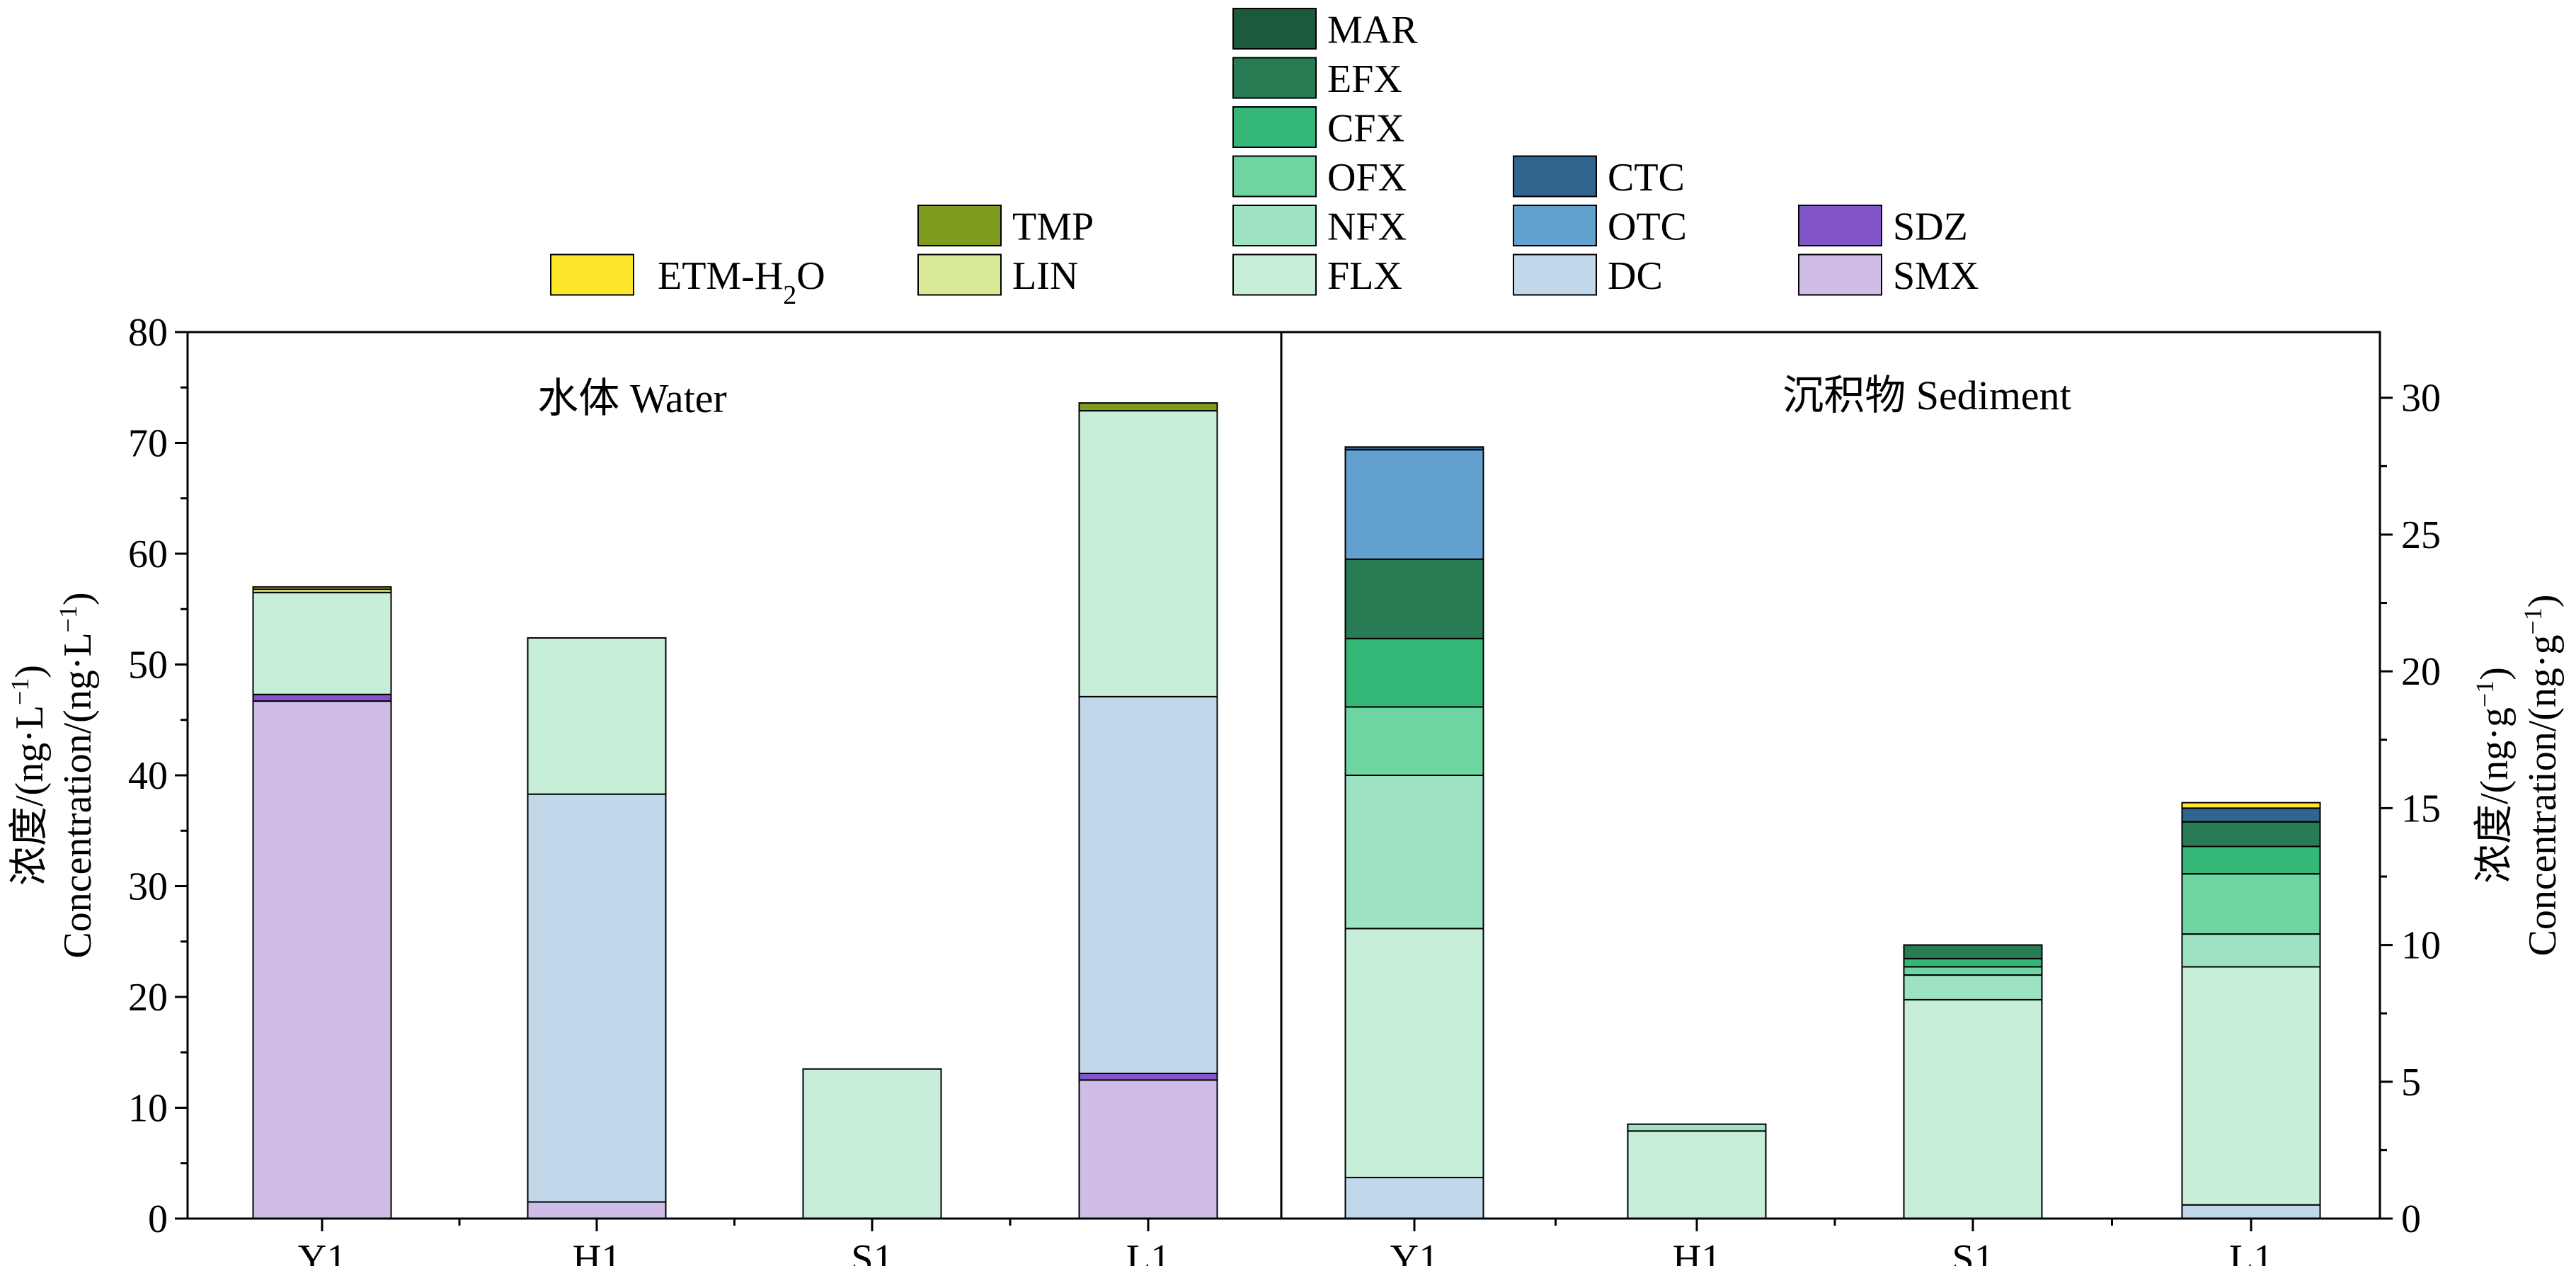 This screenshot has width=2576, height=1266. Describe the element at coordinates (741, 282) in the screenshot. I see `legend-label-etm-h2o: ETM-H2O` at that location.